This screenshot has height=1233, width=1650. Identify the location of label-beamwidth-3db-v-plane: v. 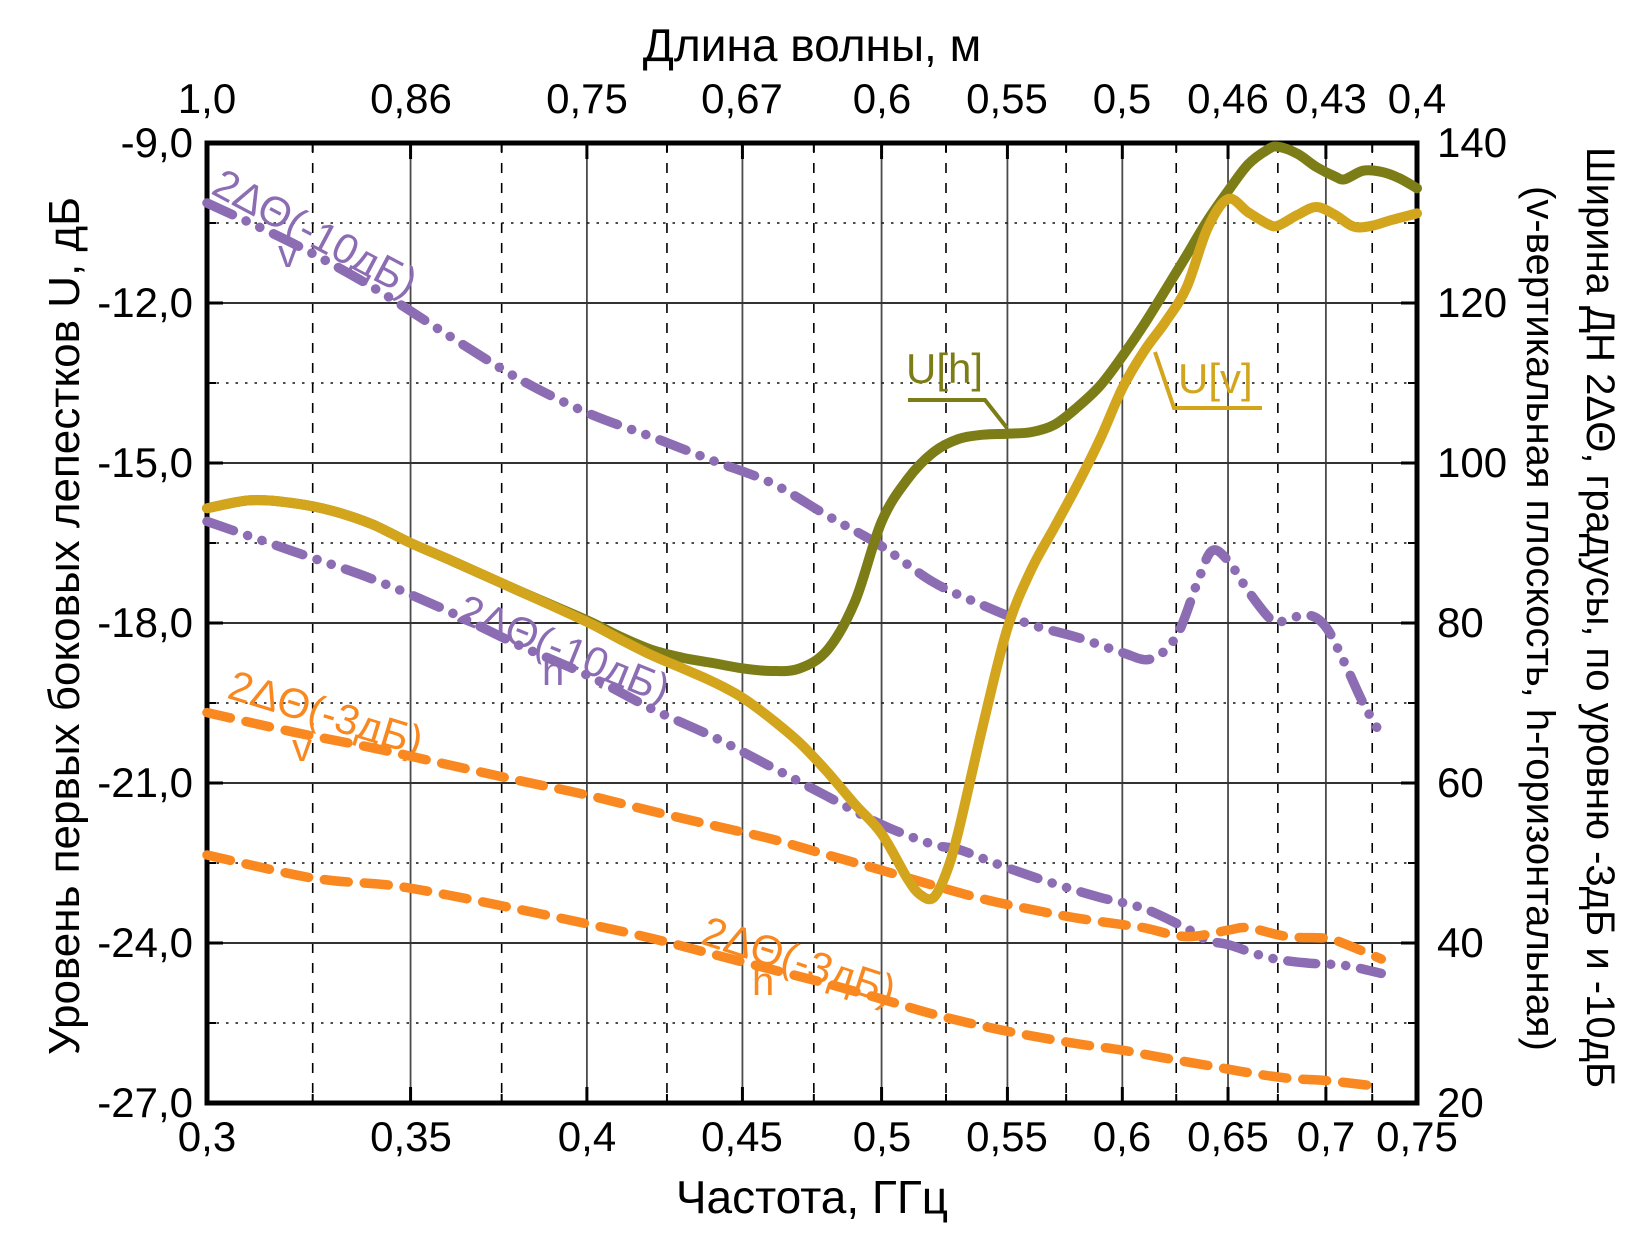
(302, 748).